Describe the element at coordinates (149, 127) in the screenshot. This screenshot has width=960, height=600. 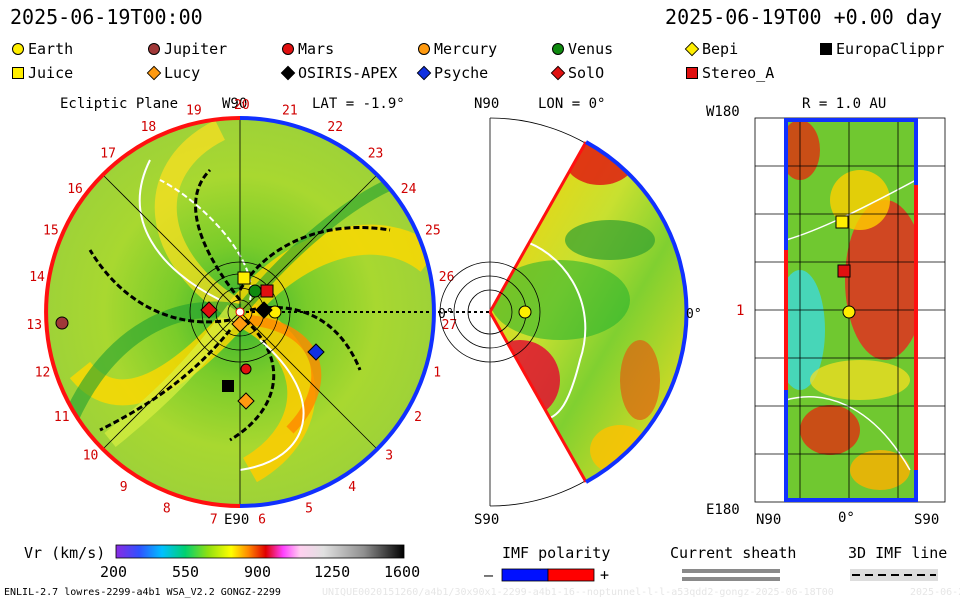
I see `carrington-label: 18` at that location.